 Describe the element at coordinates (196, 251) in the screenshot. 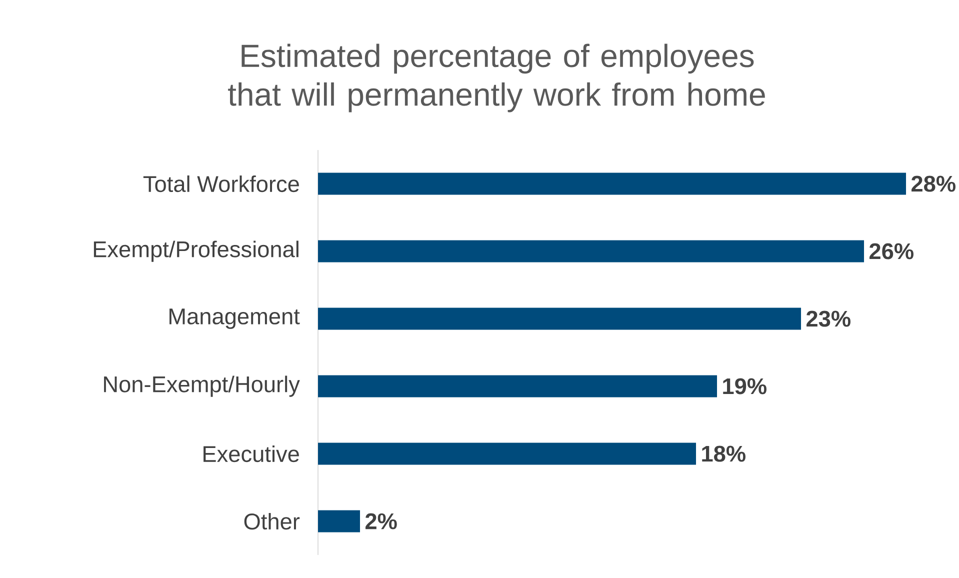

I see `y-tick-label: Exempt/Professional` at that location.